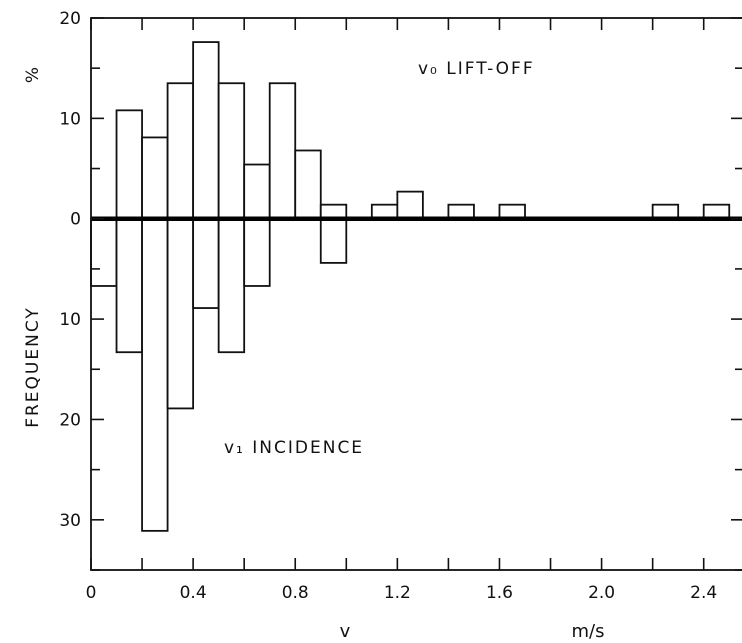 This screenshot has width=742, height=643. What do you see at coordinates (91, 593) in the screenshot?
I see `x-tick-label: 0` at bounding box center [91, 593].